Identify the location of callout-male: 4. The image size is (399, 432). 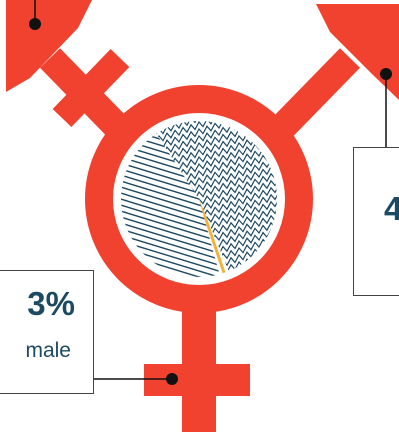
(376, 221).